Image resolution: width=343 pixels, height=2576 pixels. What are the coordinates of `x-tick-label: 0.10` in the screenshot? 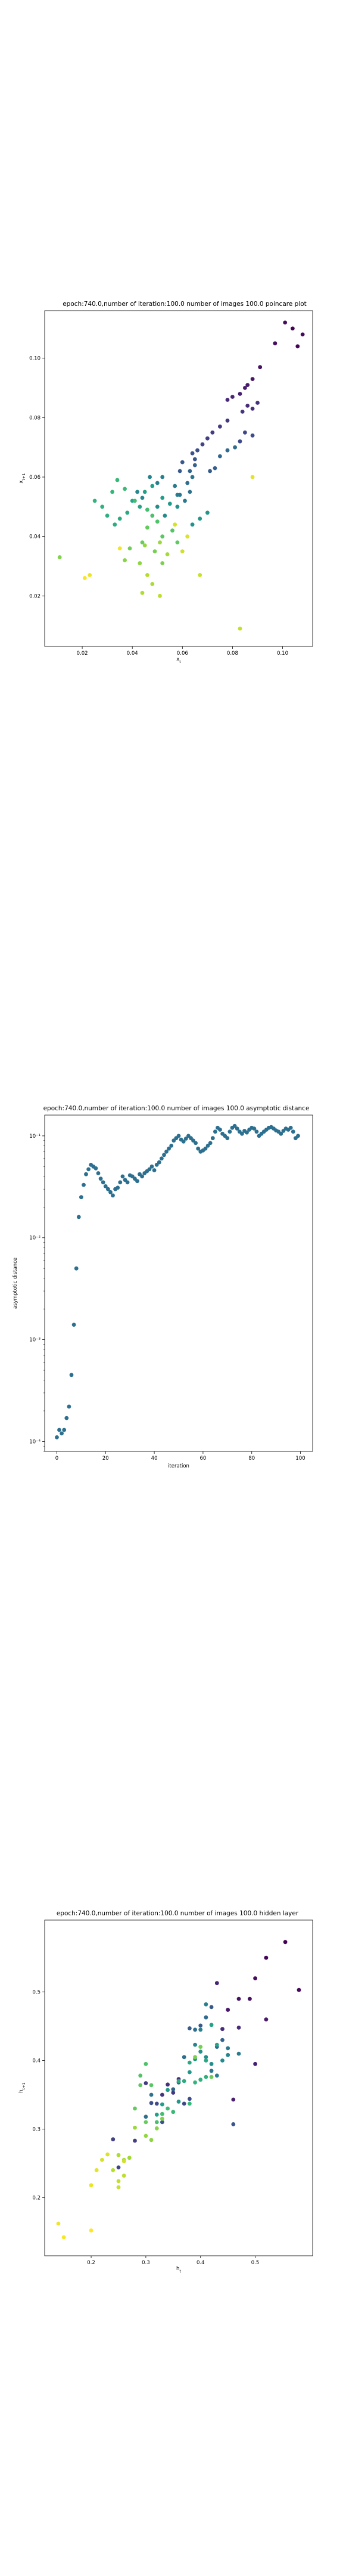 It's located at (283, 654).